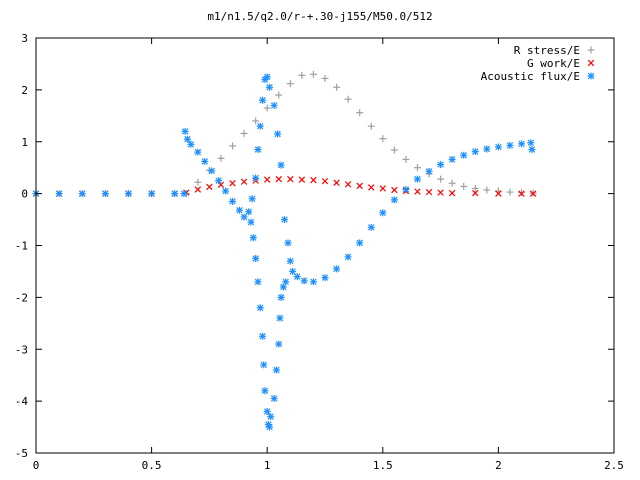 Image resolution: width=640 pixels, height=480 pixels. Describe the element at coordinates (21, 297) in the screenshot. I see `y-tick-label: -2` at that location.